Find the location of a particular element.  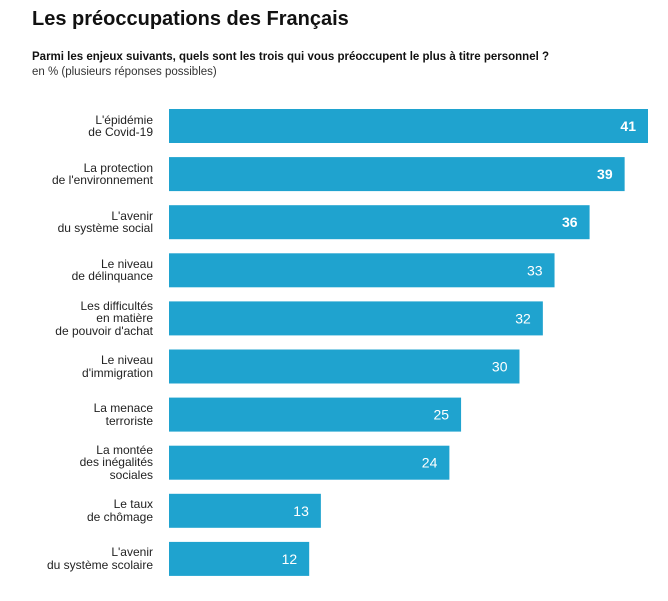

bar-value-label: 30 is located at coordinates (500, 367).